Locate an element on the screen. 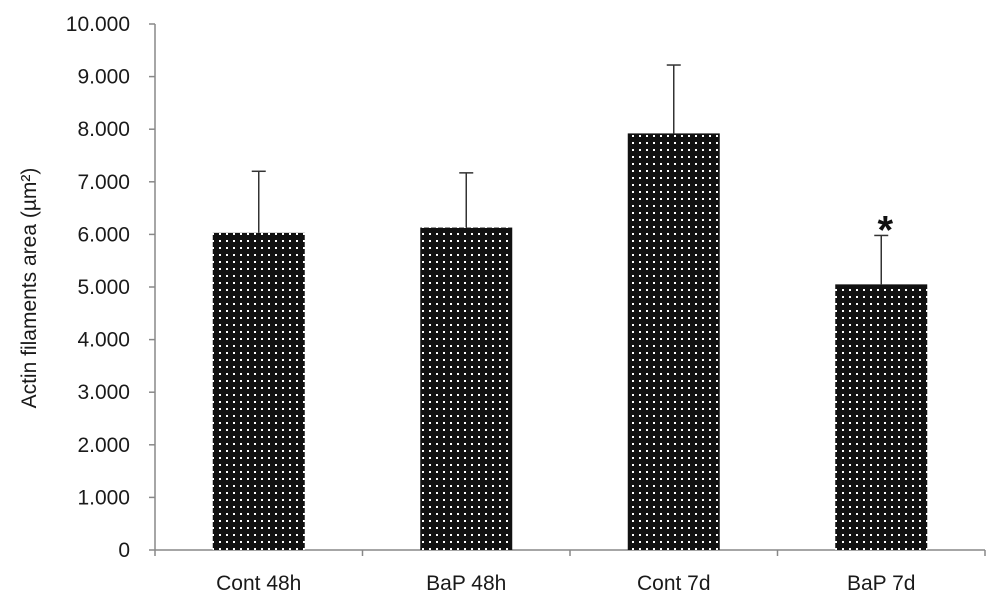 Image resolution: width=992 pixels, height=598 pixels. y-tick-label: 4.000 is located at coordinates (103, 340).